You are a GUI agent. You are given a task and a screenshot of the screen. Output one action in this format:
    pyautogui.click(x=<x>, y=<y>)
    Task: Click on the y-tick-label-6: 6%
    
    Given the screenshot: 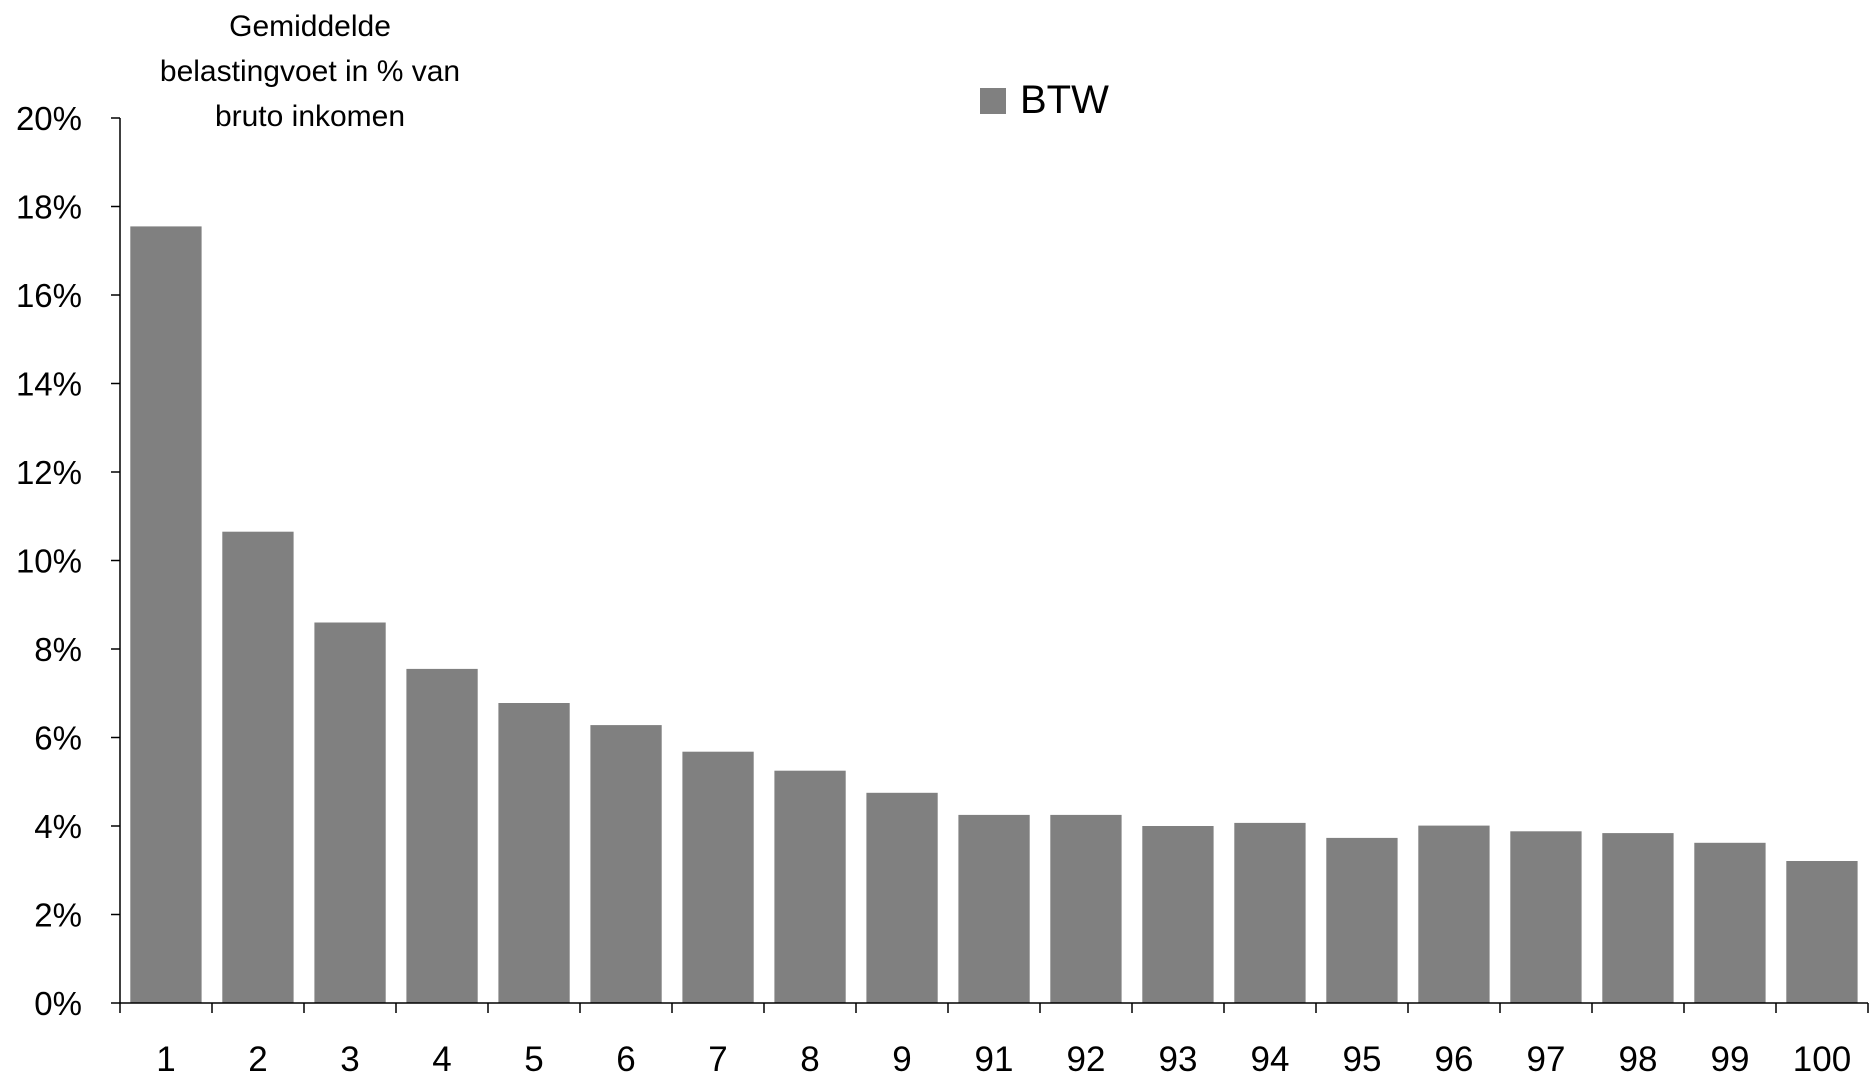 What is the action you would take?
    pyautogui.click(x=58, y=738)
    